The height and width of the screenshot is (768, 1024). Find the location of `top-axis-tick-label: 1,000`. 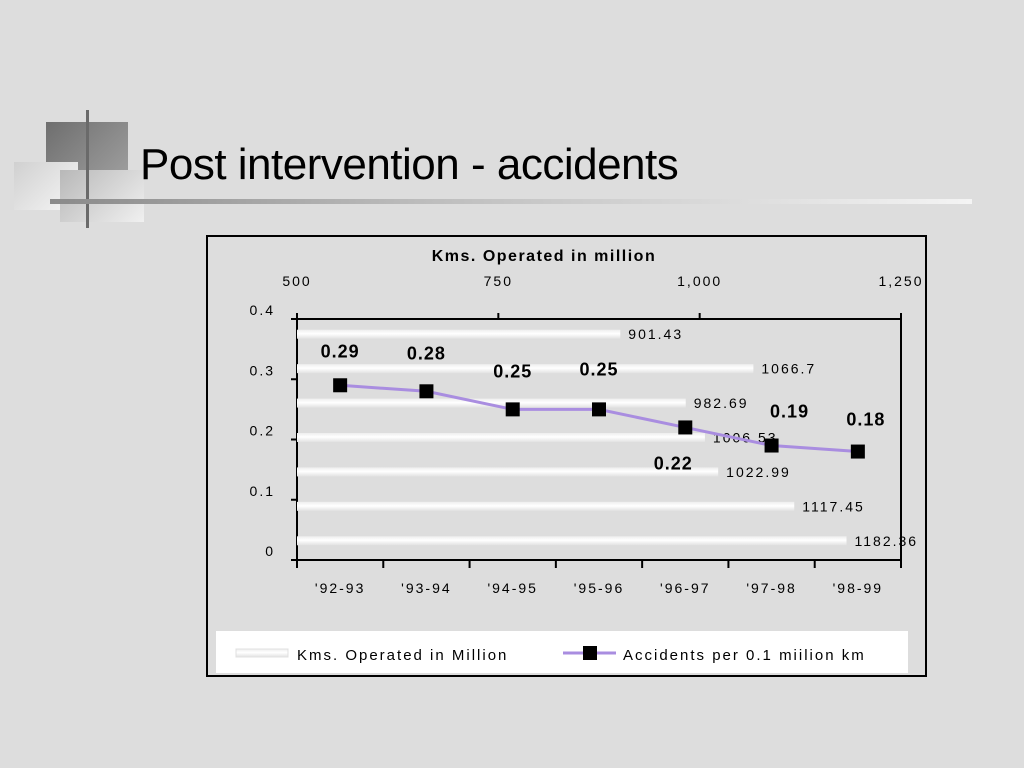

top-axis-tick-label: 1,000 is located at coordinates (699, 281).